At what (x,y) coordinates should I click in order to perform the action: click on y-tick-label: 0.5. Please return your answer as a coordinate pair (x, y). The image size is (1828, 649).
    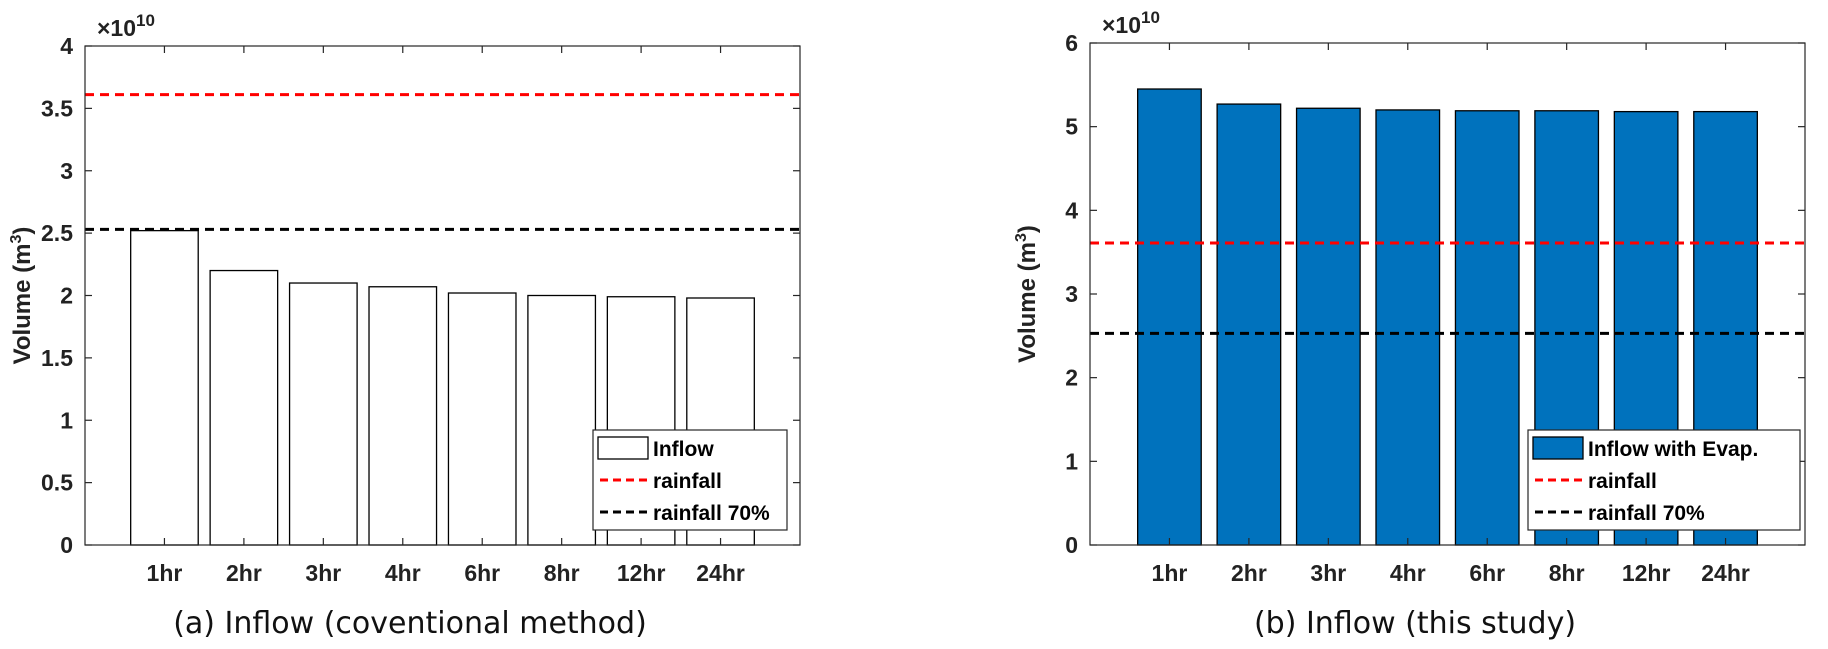
    Looking at the image, I should click on (57, 483).